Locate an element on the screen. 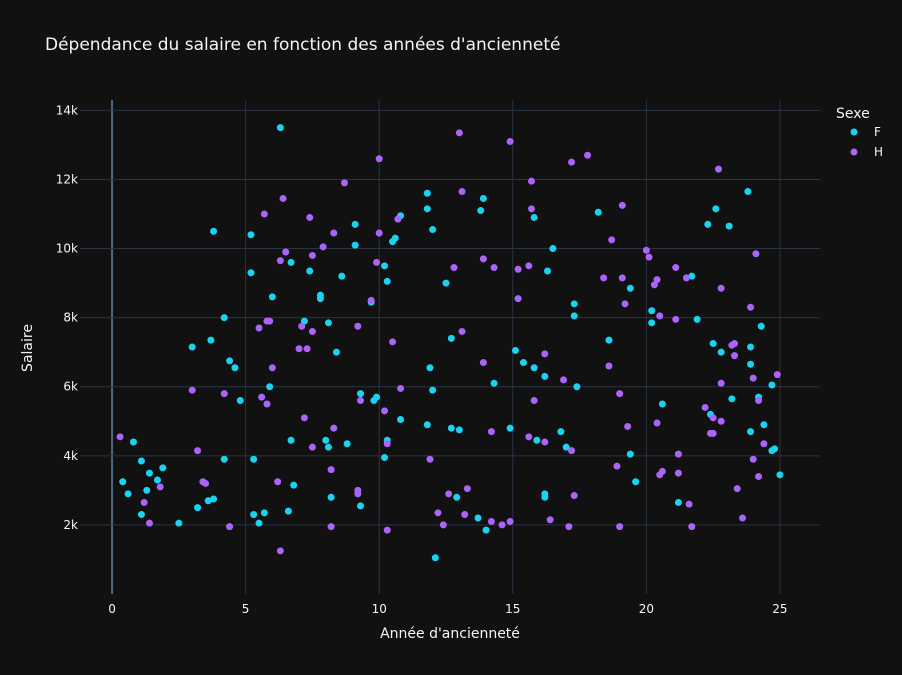 The image size is (902, 675). x-tick-label: 5 is located at coordinates (246, 609).